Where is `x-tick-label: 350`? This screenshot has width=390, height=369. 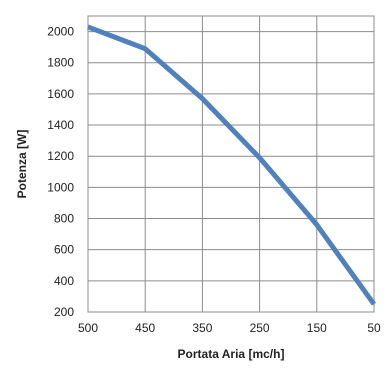 x-tick-label: 350 is located at coordinates (202, 328).